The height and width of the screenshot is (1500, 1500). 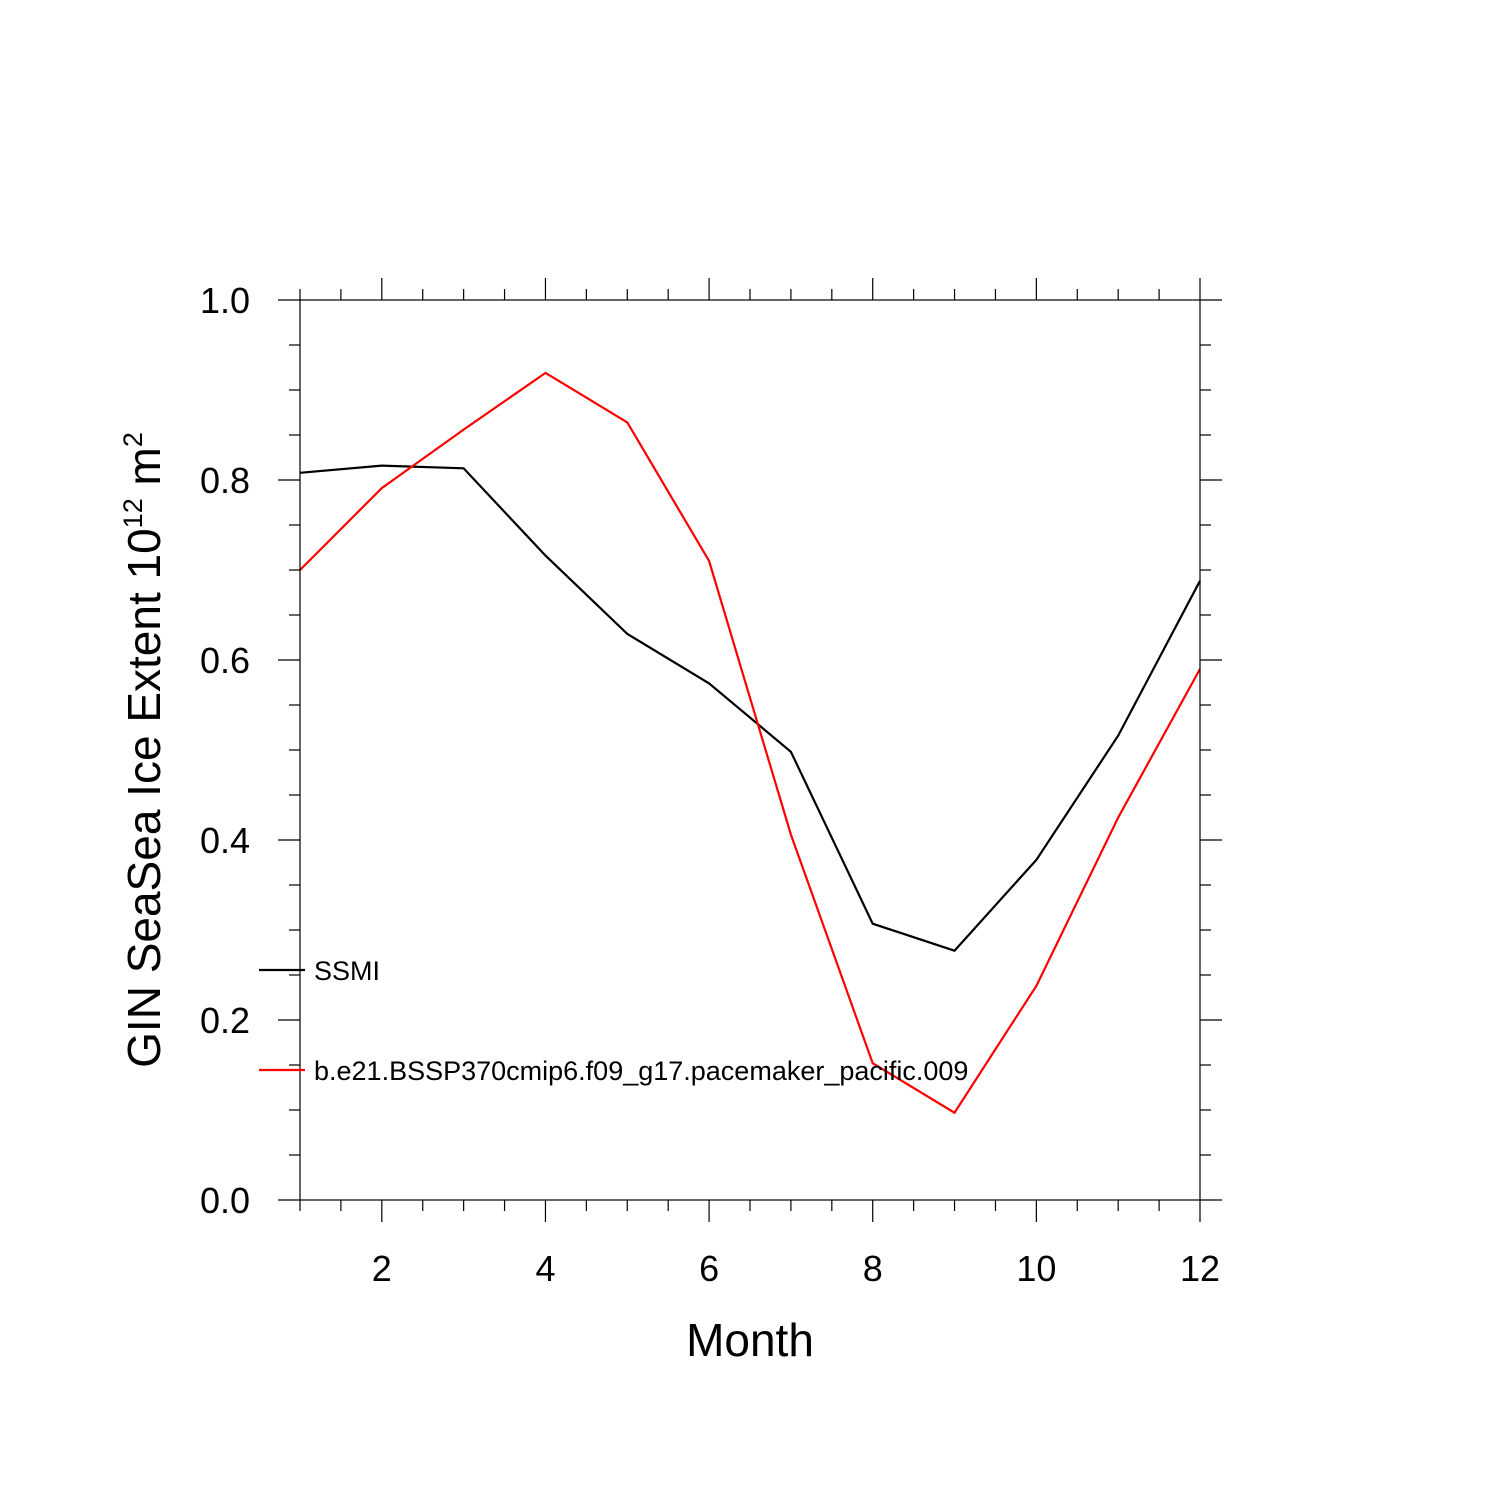 What do you see at coordinates (750, 1340) in the screenshot?
I see `x-axis-title: Month` at bounding box center [750, 1340].